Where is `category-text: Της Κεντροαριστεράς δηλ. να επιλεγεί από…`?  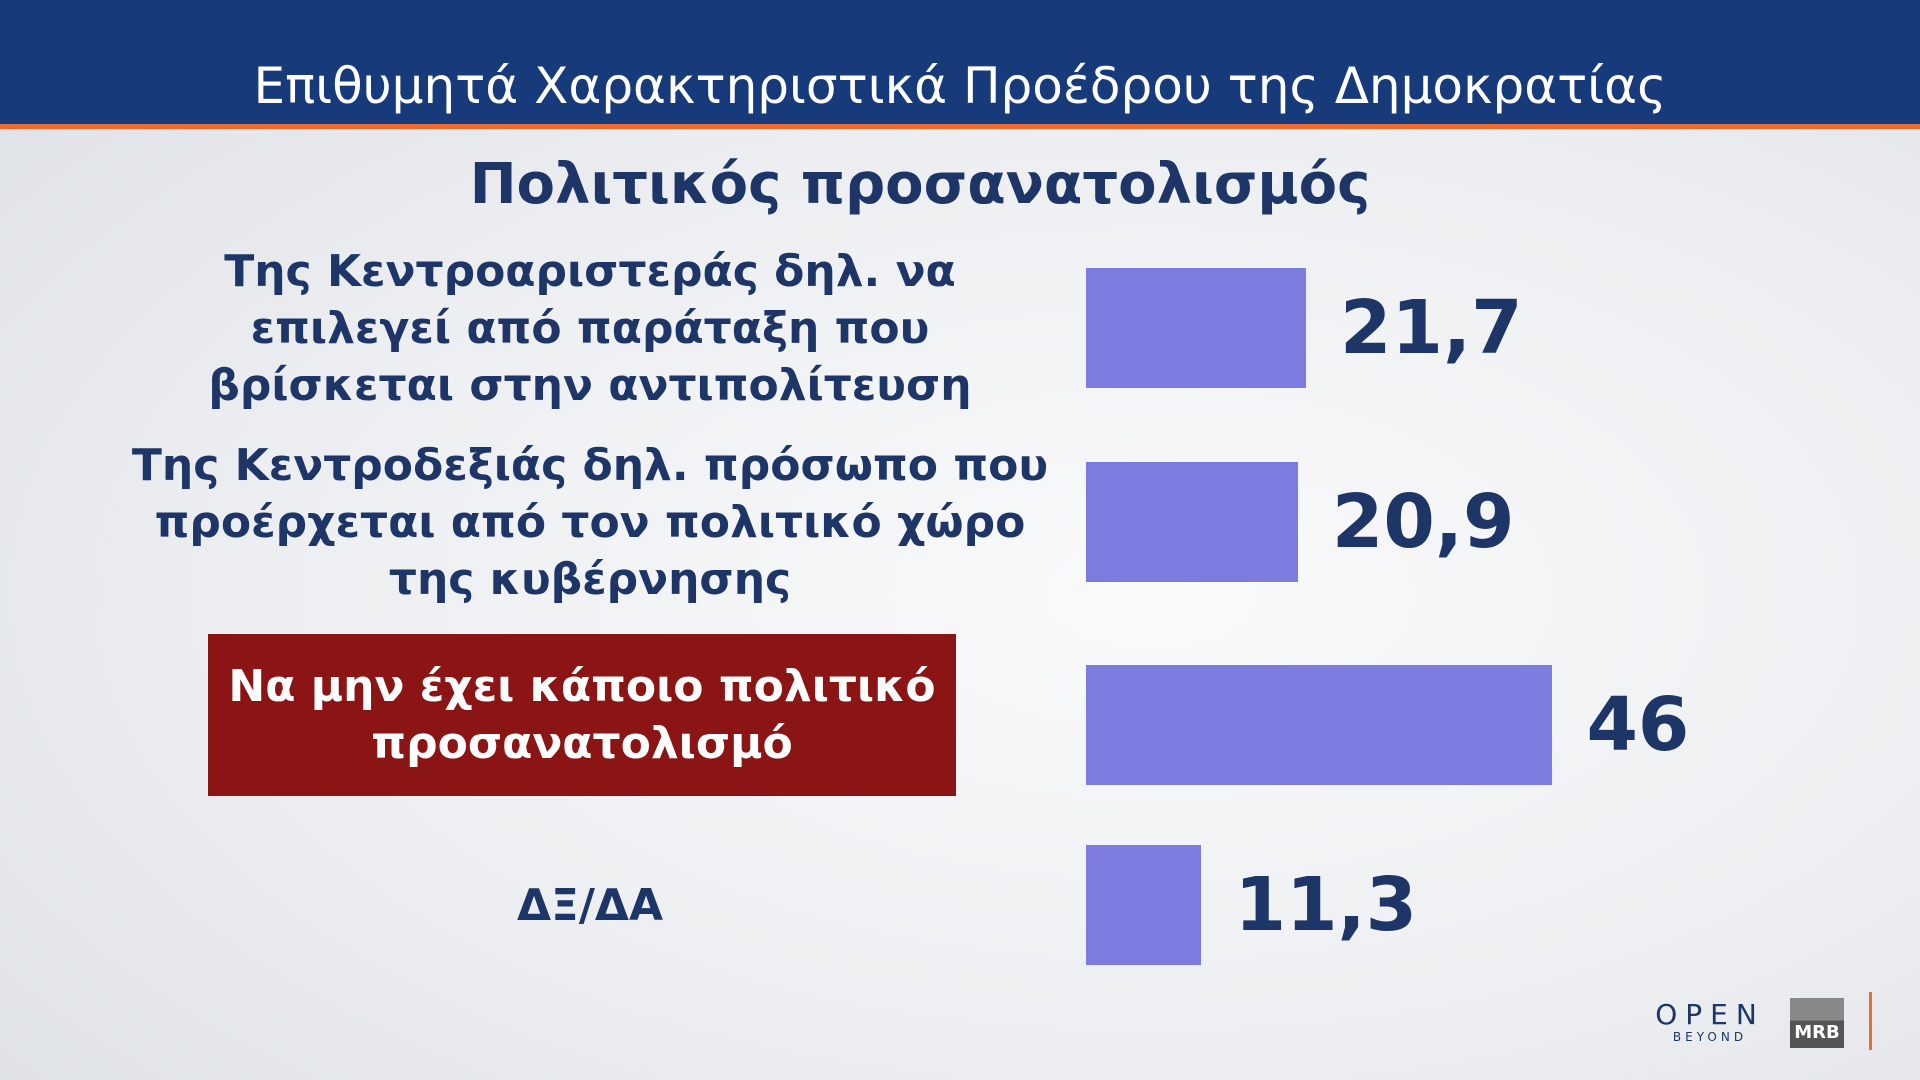 category-text: Της Κεντροαριστεράς δηλ. να επιλεγεί από… is located at coordinates (590, 328).